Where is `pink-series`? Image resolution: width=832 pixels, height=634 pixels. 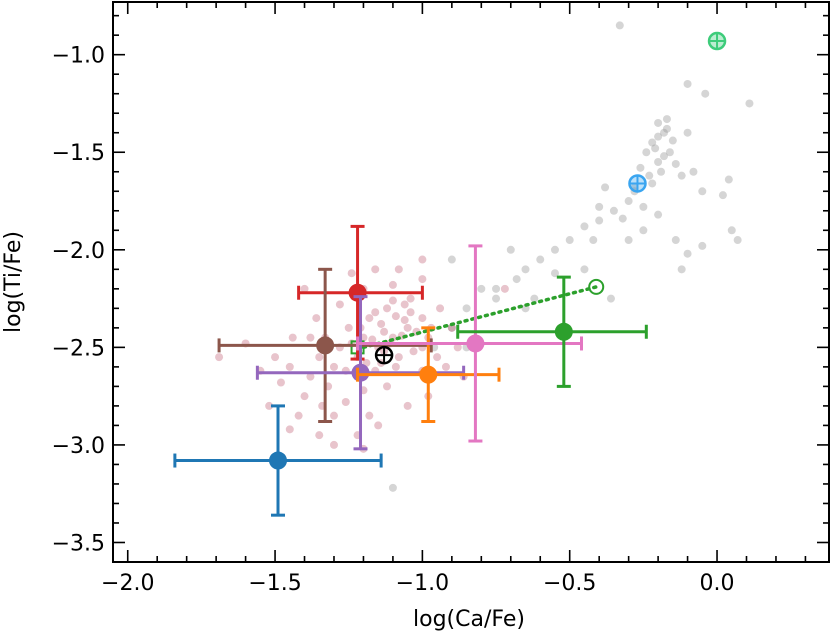
pink-series is located at coordinates (469, 343).